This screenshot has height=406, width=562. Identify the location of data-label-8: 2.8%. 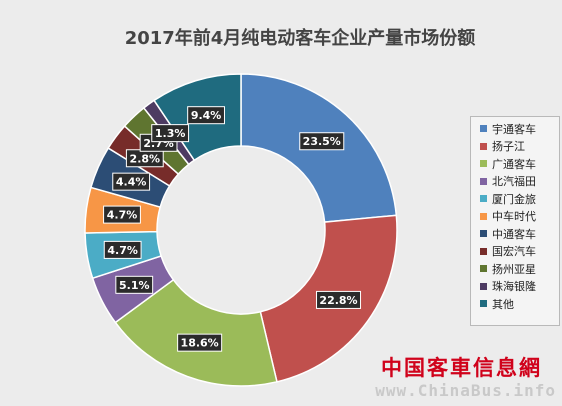
(144, 158).